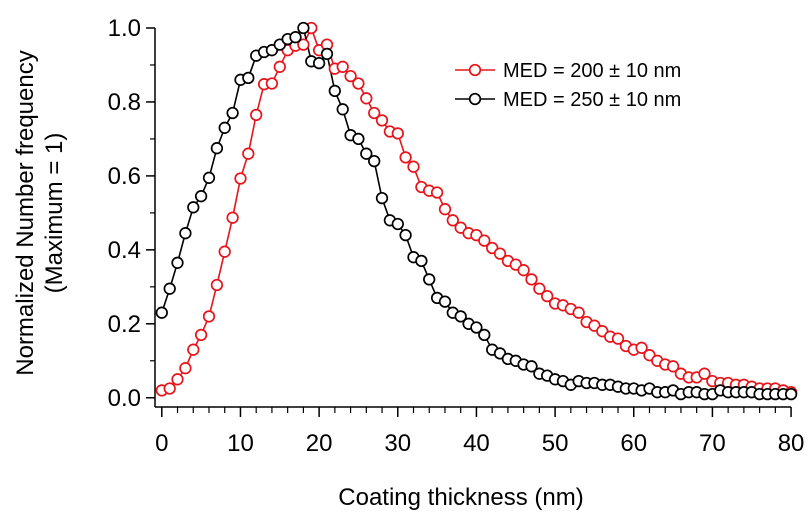 This screenshot has height=519, width=808. What do you see at coordinates (240, 443) in the screenshot?
I see `x-tick-label: 10` at bounding box center [240, 443].